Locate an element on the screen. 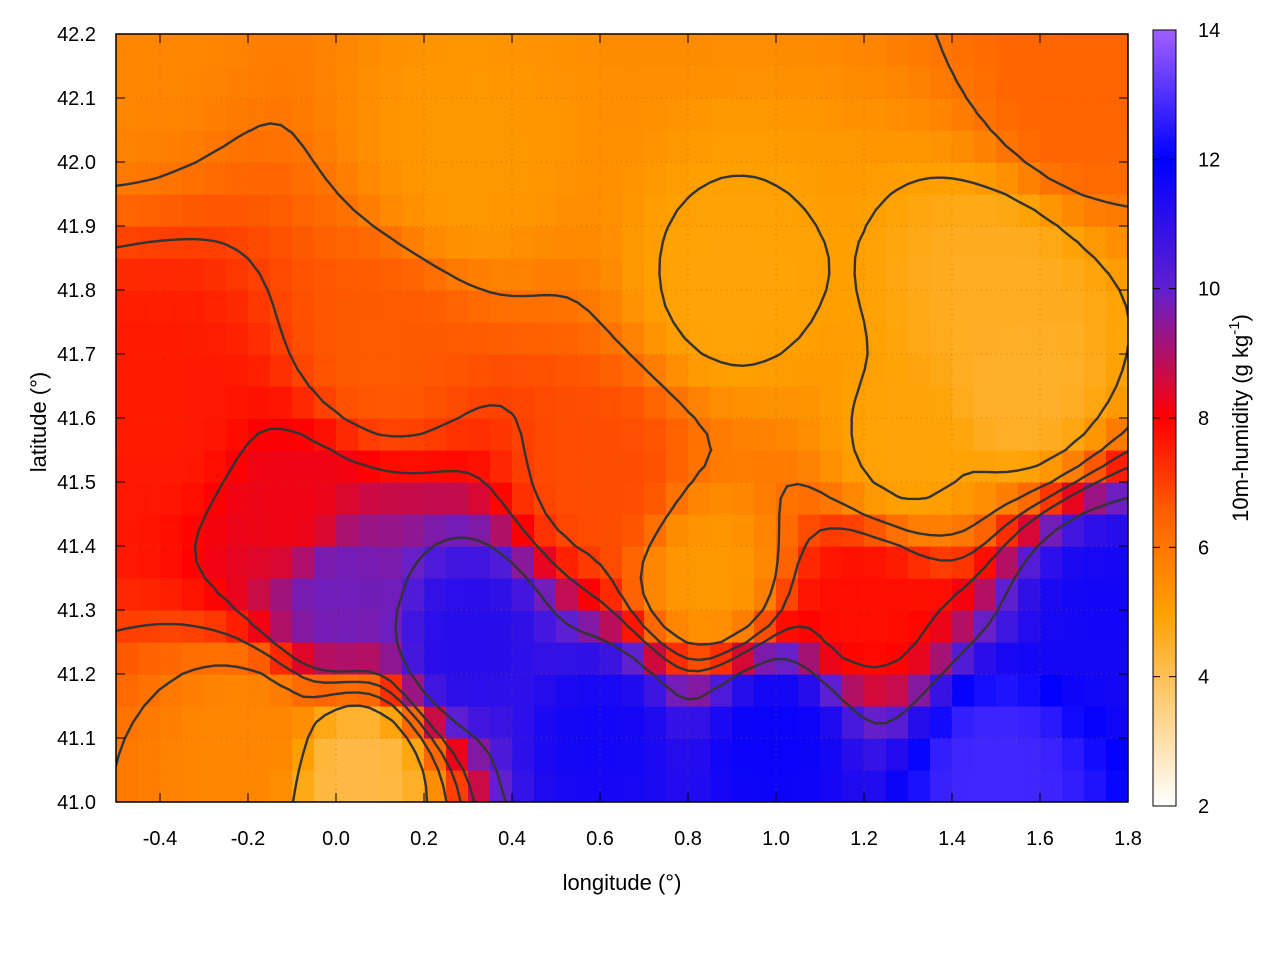 The height and width of the screenshot is (960, 1280). colorbar-ticks: 2 4 6 8 10 12 14 is located at coordinates (1186, 419).